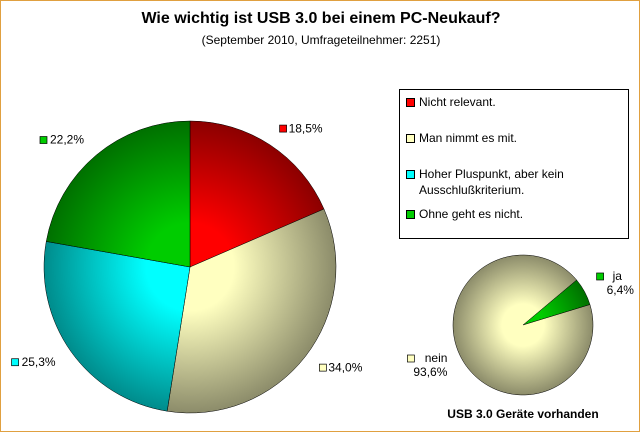 The width and height of the screenshot is (640, 432). What do you see at coordinates (306, 128) in the screenshot?
I see `value-label: 18,5%` at bounding box center [306, 128].